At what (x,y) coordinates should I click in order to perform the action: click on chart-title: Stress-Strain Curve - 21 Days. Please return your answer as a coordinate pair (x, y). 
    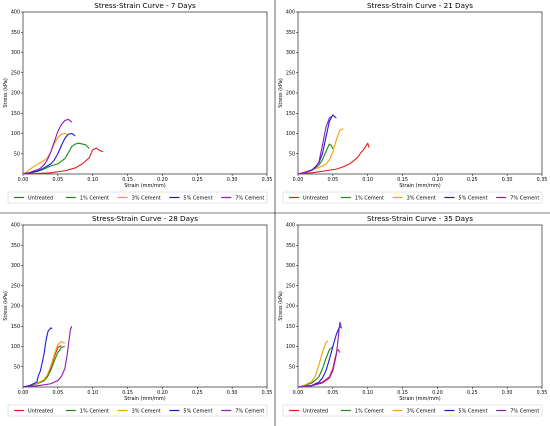
    Looking at the image, I should click on (420, 5).